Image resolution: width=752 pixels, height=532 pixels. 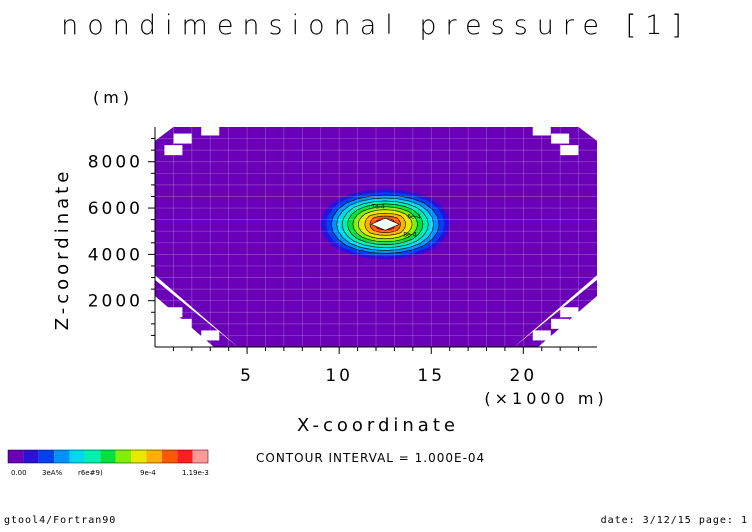 I want to click on chart-title: nondimensional pressure [1], so click(x=376, y=25).